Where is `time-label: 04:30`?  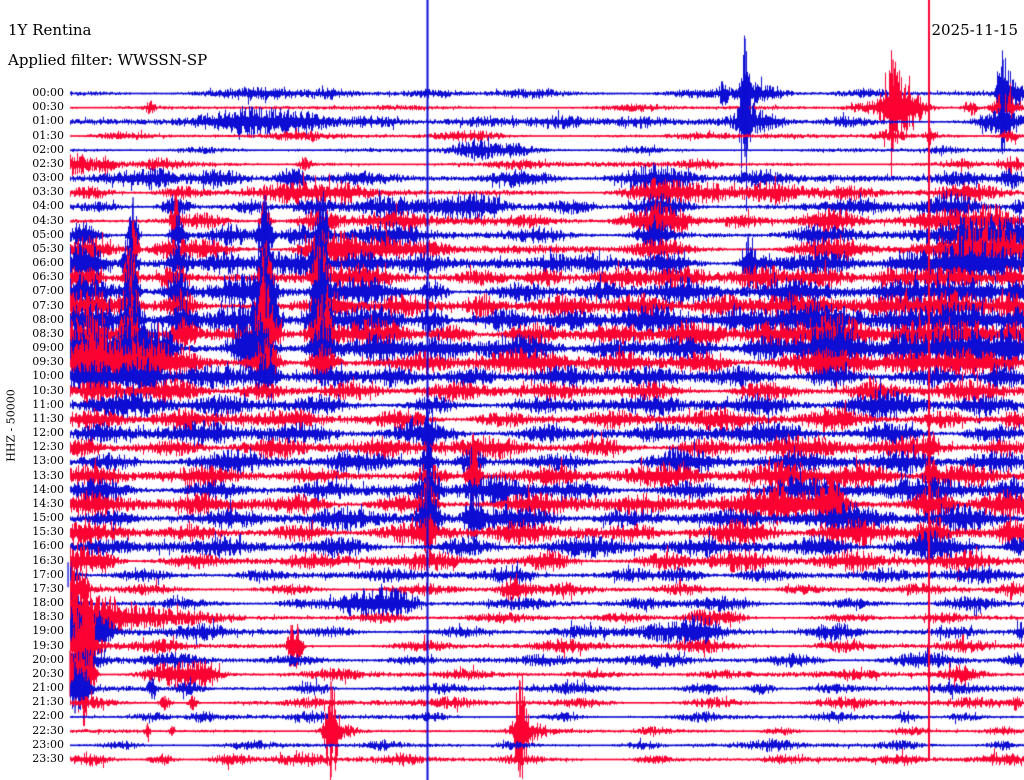
time-label: 04:30 is located at coordinates (48, 220).